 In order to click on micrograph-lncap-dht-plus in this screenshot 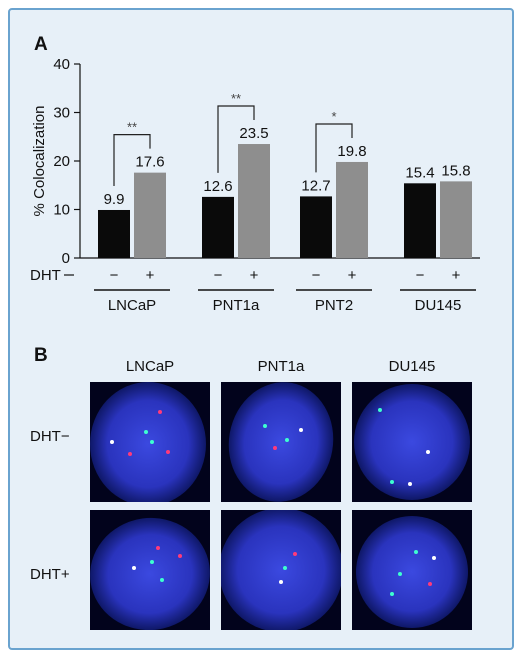, I will do `click(150, 570)`.